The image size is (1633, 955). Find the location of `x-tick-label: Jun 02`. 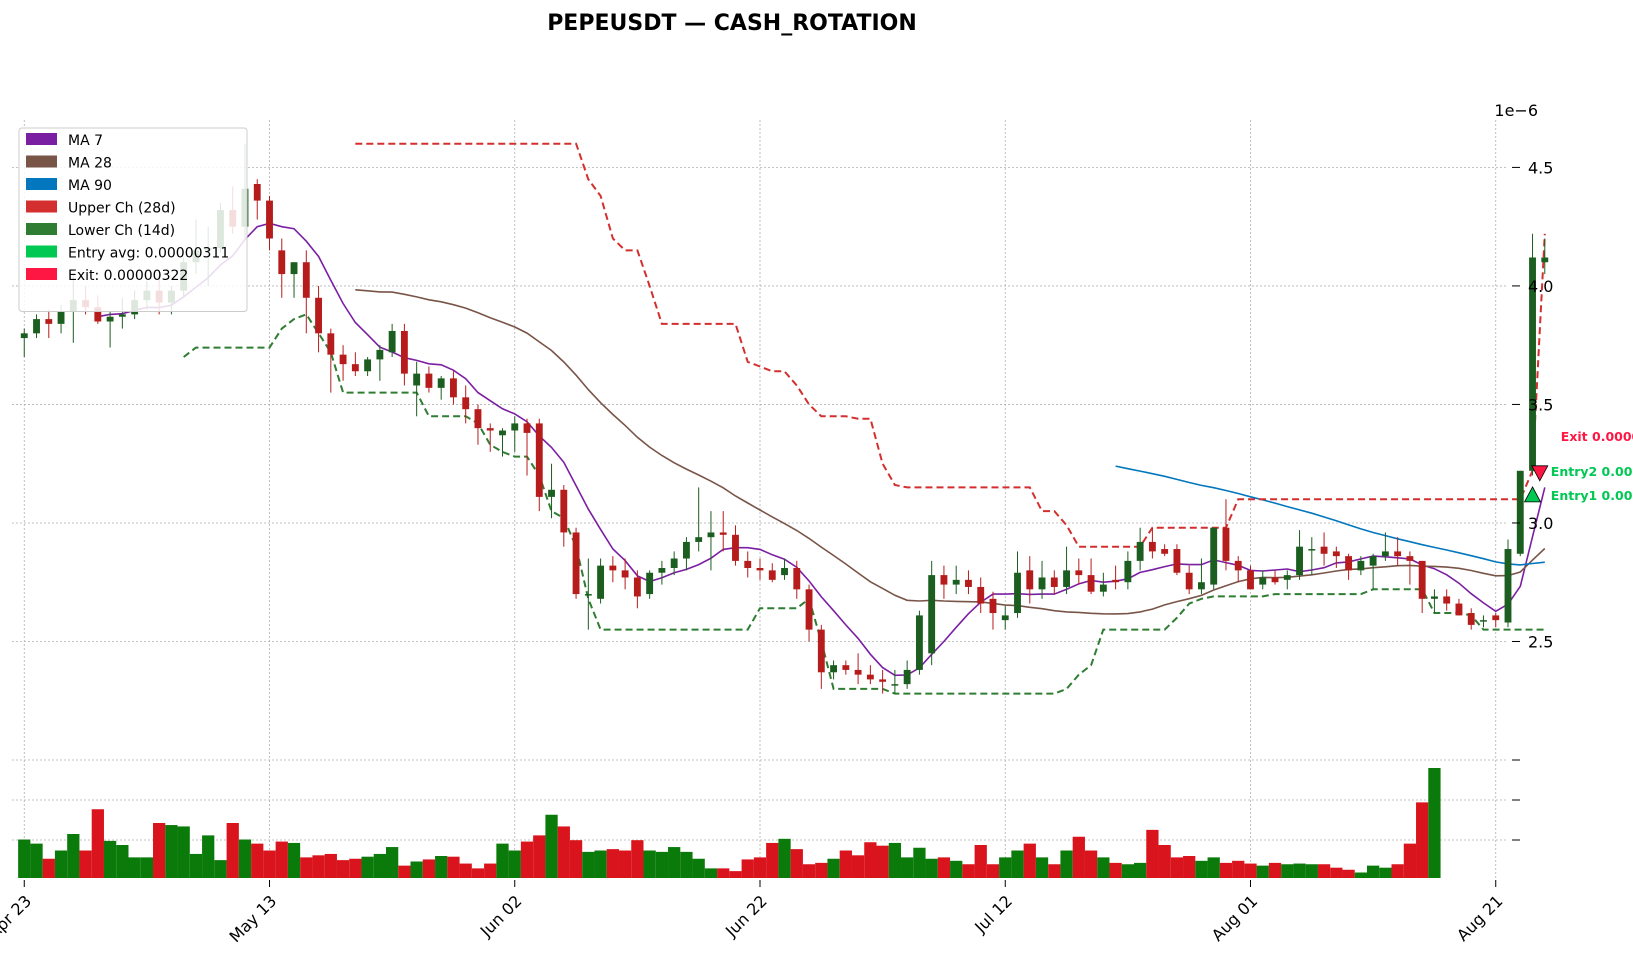

x-tick-label: Jun 02 is located at coordinates (501, 916).